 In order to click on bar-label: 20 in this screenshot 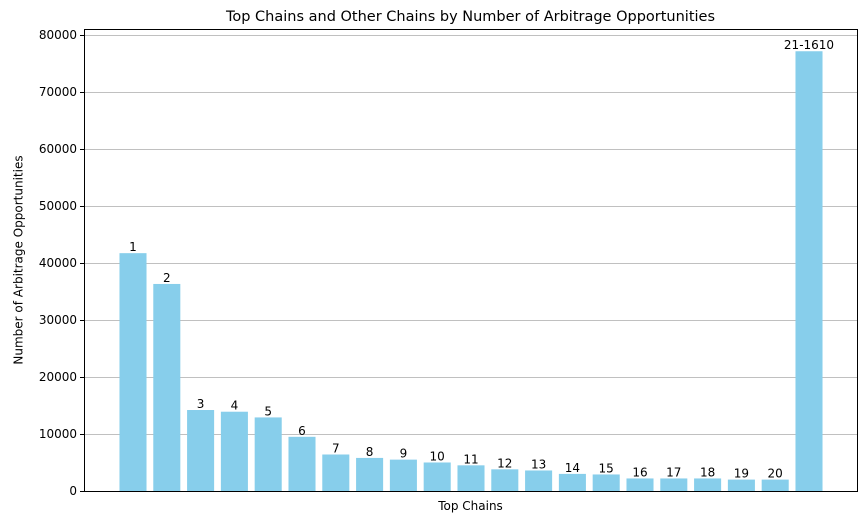, I will do `click(775, 474)`.